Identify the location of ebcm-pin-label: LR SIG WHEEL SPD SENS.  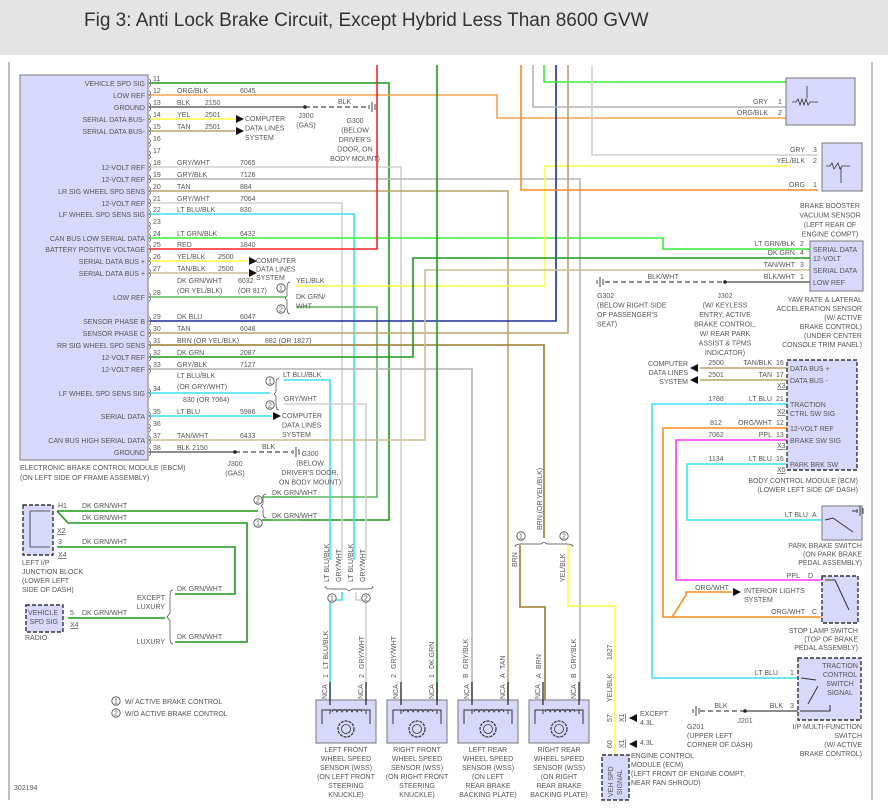
(101, 192).